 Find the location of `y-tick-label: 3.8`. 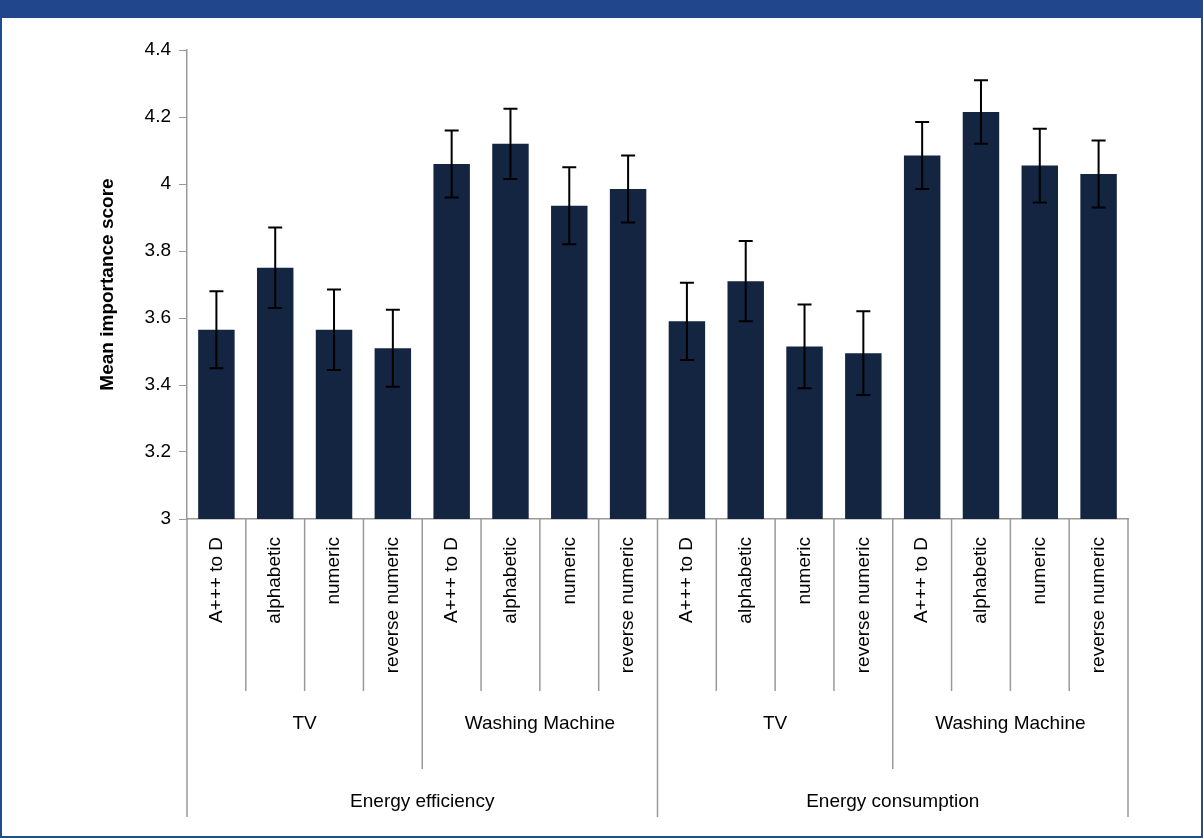

y-tick-label: 3.8 is located at coordinates (157, 250).